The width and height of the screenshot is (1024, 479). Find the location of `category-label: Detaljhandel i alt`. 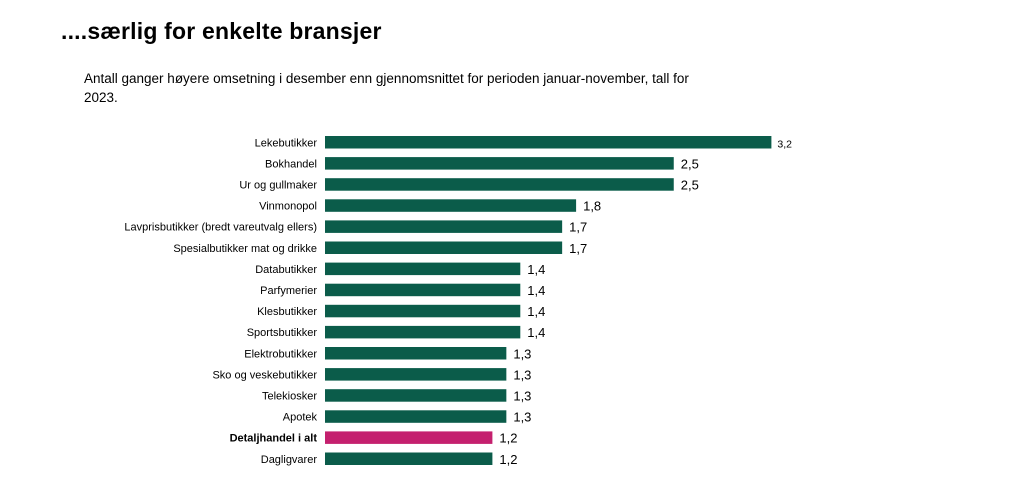

category-label: Detaljhandel i alt is located at coordinates (274, 439).